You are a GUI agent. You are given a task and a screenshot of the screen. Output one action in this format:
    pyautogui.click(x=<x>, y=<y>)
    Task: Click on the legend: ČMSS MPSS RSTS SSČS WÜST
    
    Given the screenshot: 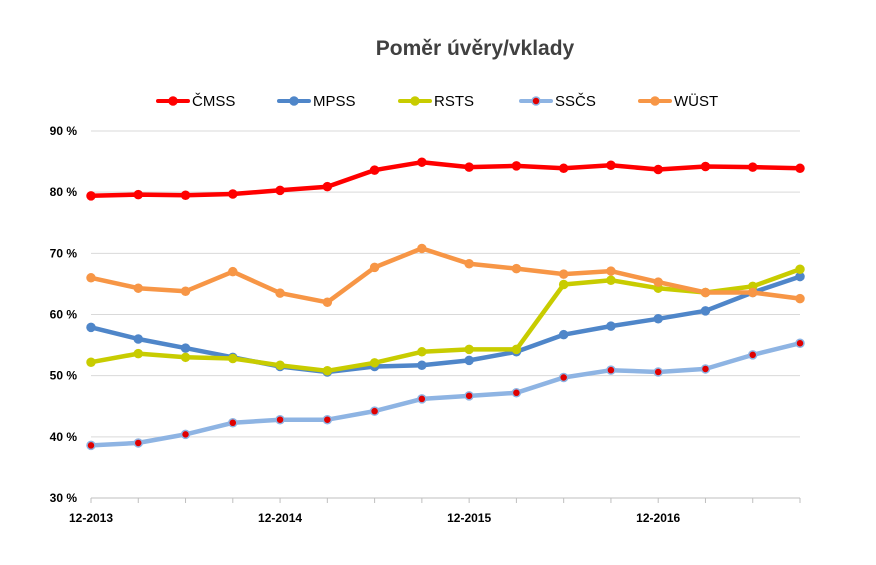 What is the action you would take?
    pyautogui.click(x=437, y=101)
    